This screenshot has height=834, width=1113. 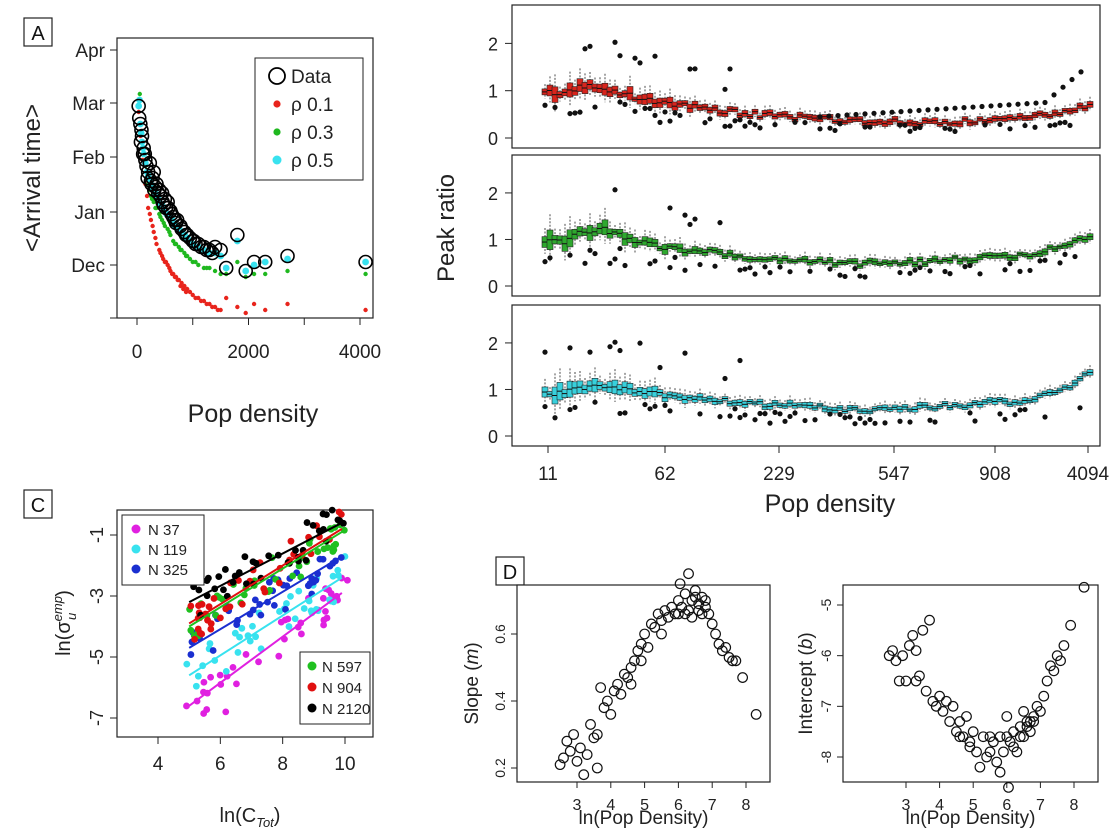 I want to click on y-tick-label: Mar, so click(x=88, y=104).